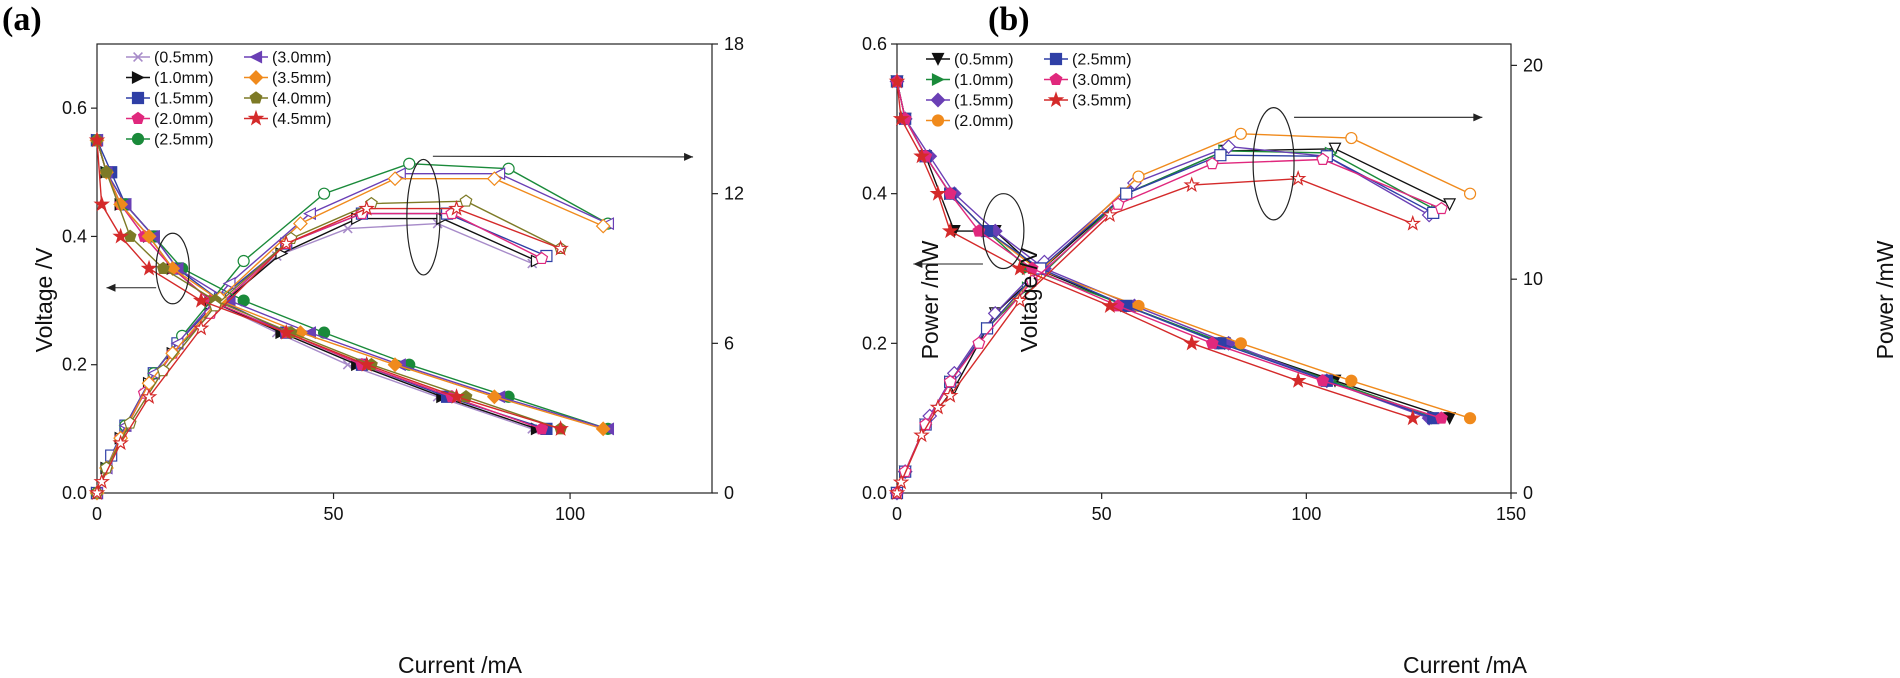 This screenshot has width=1900, height=678. Describe the element at coordinates (184, 58) in the screenshot. I see `legend-label: (0.5mm)` at that location.